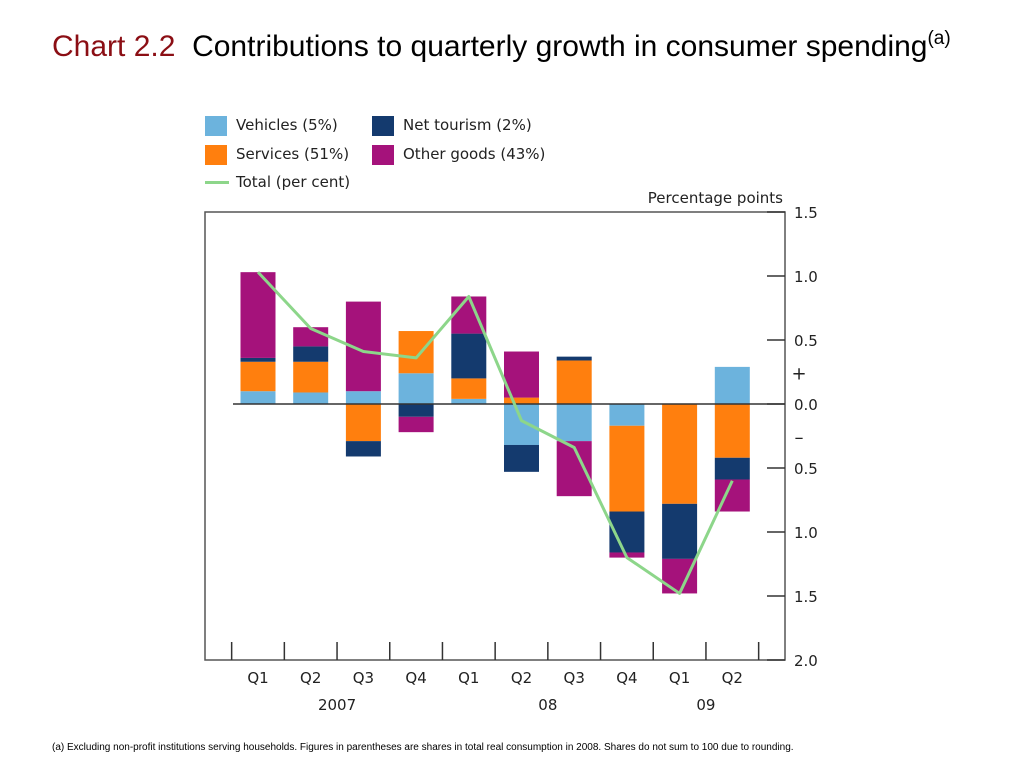  What do you see at coordinates (806, 277) in the screenshot?
I see `y-tick-label-1: 1.0` at bounding box center [806, 277].